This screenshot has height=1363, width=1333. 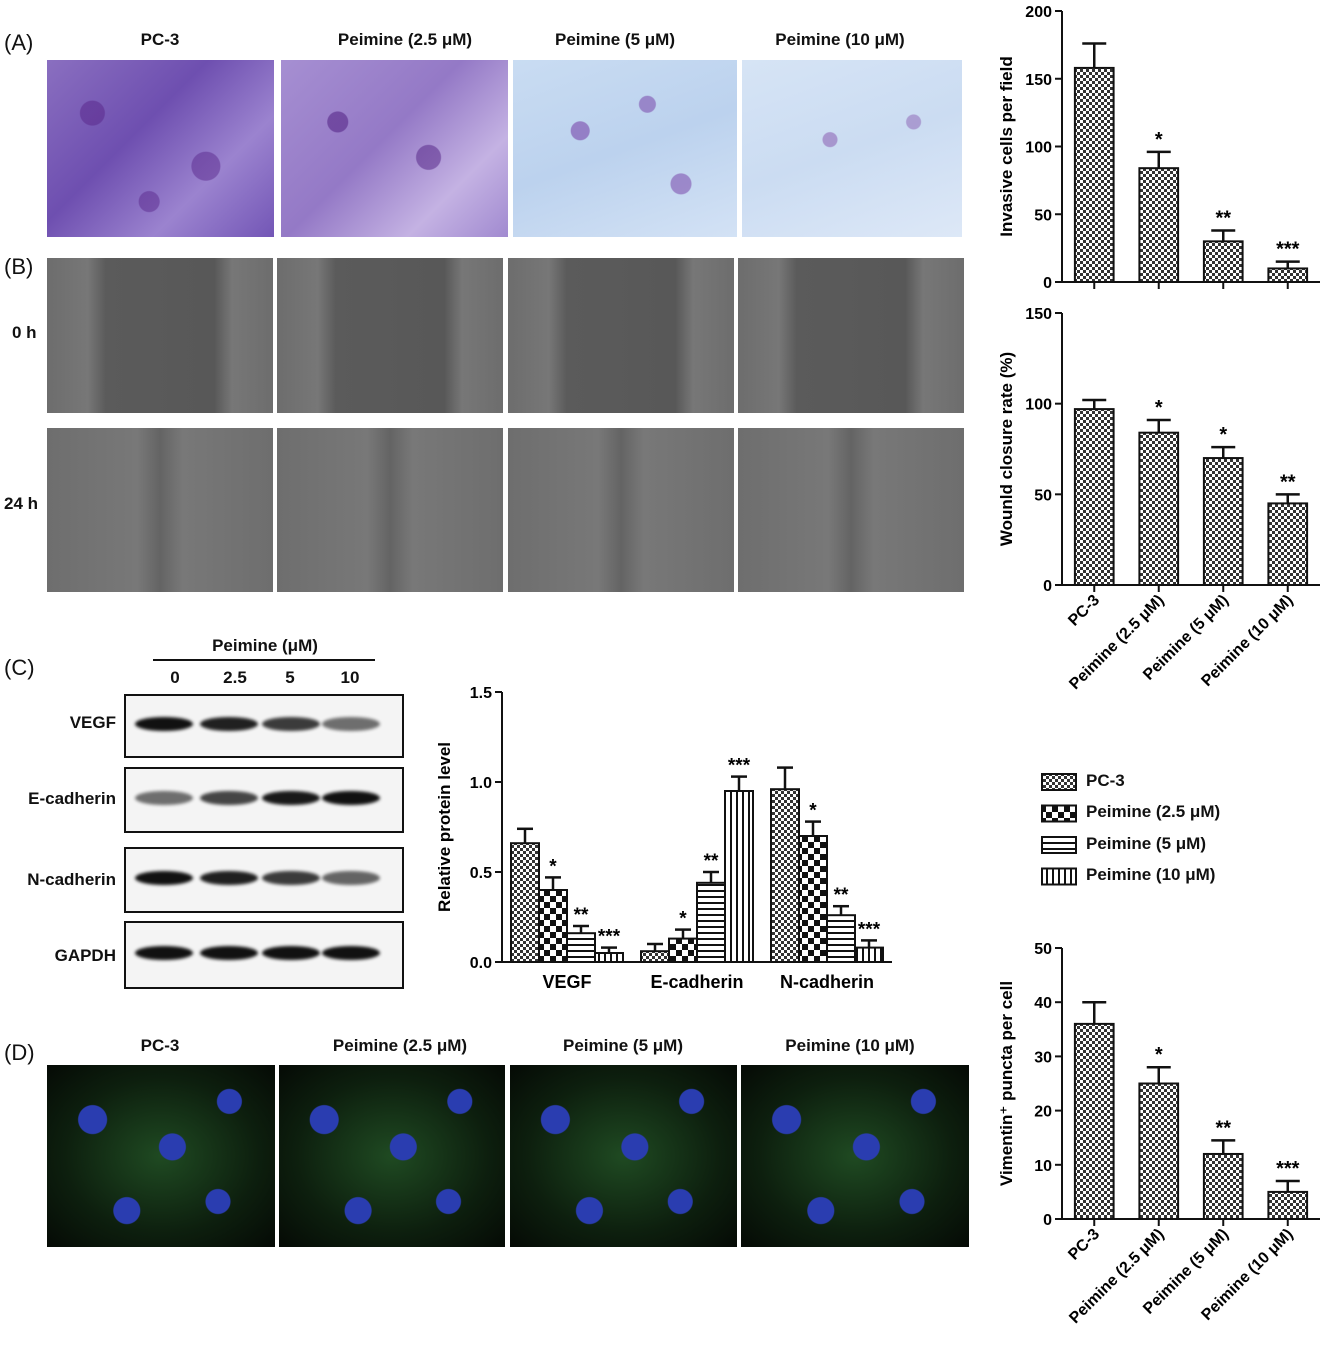 What do you see at coordinates (840, 39) in the screenshot?
I see `invasion-title-10: Peimine (10 μM)` at bounding box center [840, 39].